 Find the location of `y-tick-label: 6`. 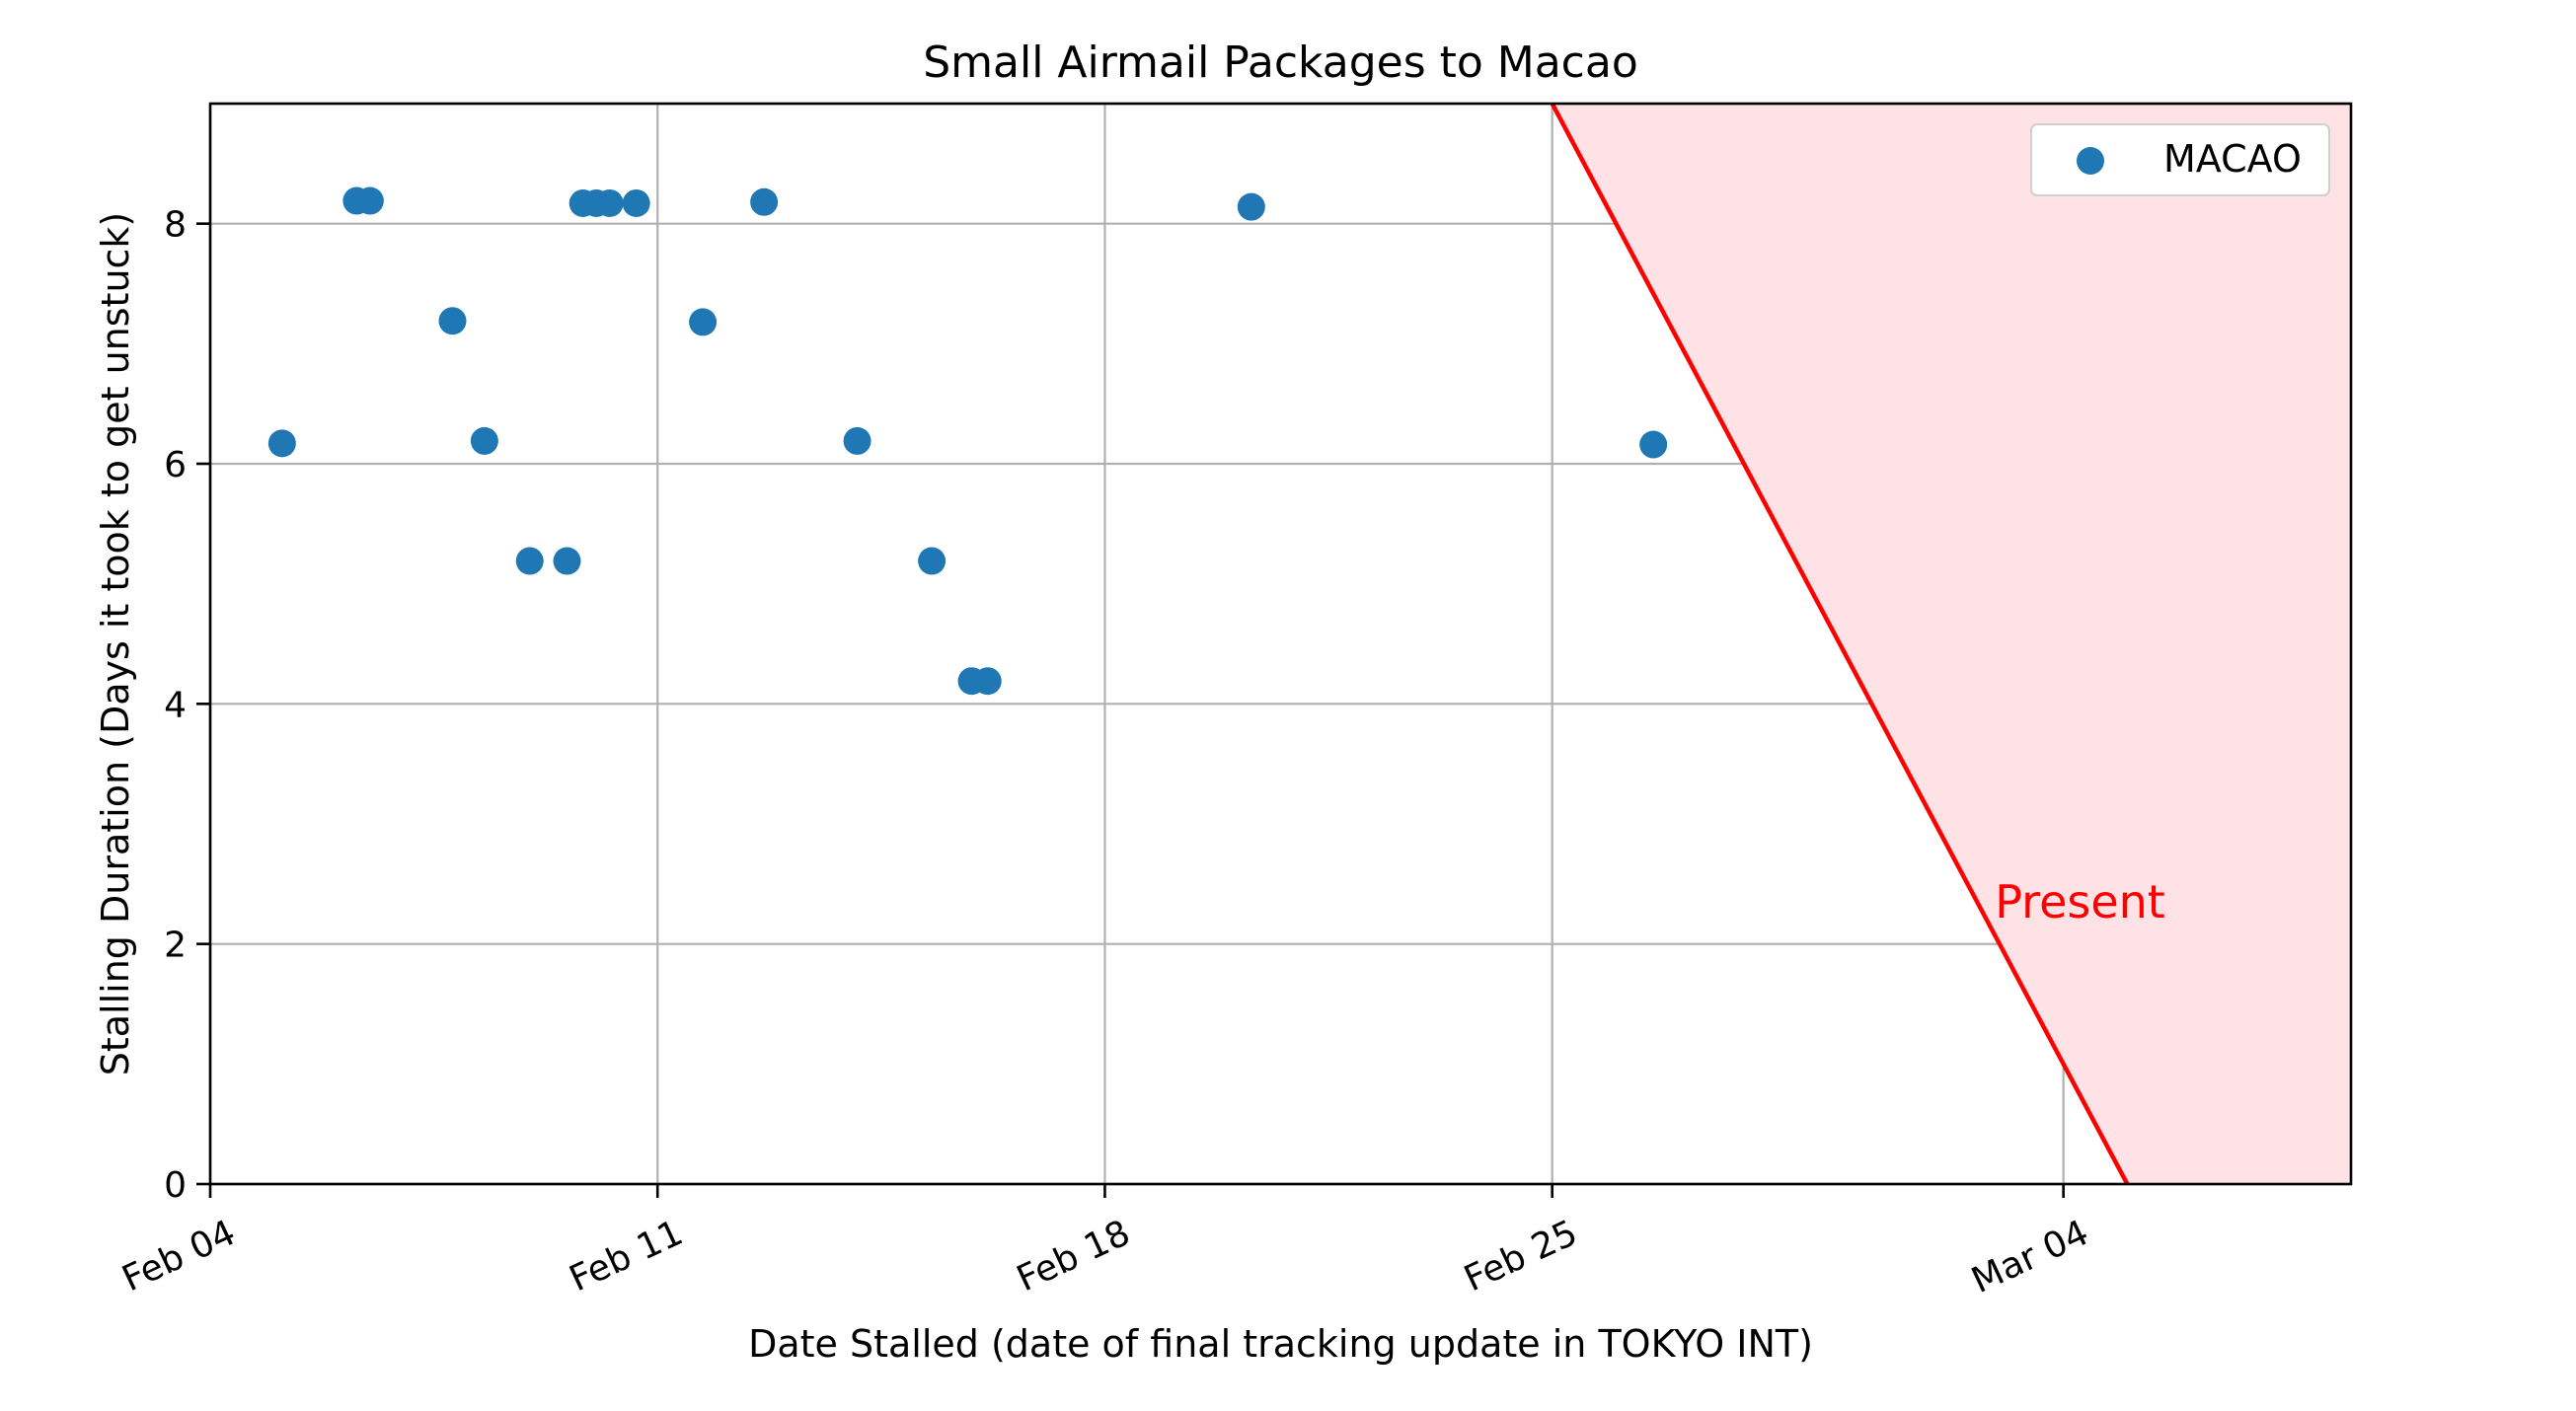

y-tick-label: 6 is located at coordinates (175, 465).